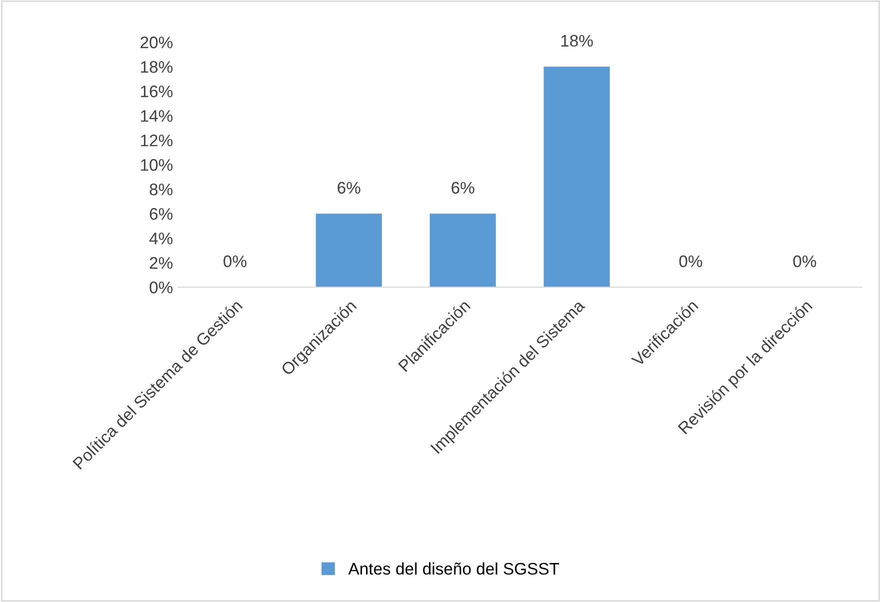 This screenshot has height=602, width=881. Describe the element at coordinates (454, 568) in the screenshot. I see `legend-label: Antes del diseño del SGSST` at that location.